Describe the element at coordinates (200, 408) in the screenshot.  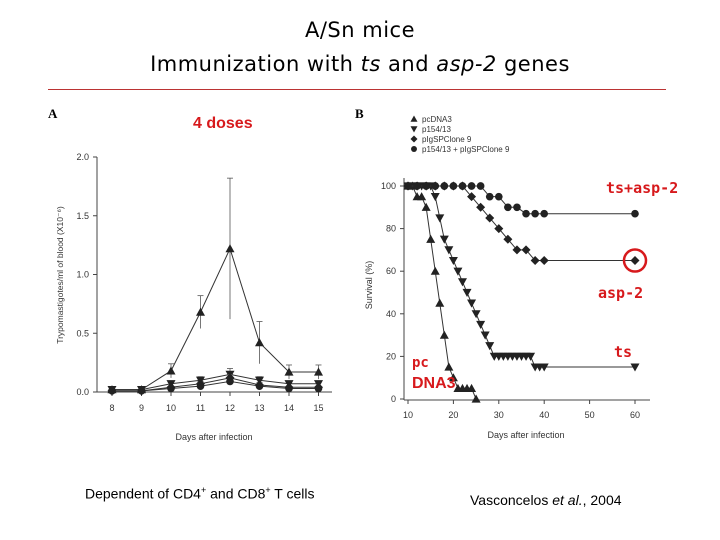
I see `panel-a-x-tick-label: 11` at that location.